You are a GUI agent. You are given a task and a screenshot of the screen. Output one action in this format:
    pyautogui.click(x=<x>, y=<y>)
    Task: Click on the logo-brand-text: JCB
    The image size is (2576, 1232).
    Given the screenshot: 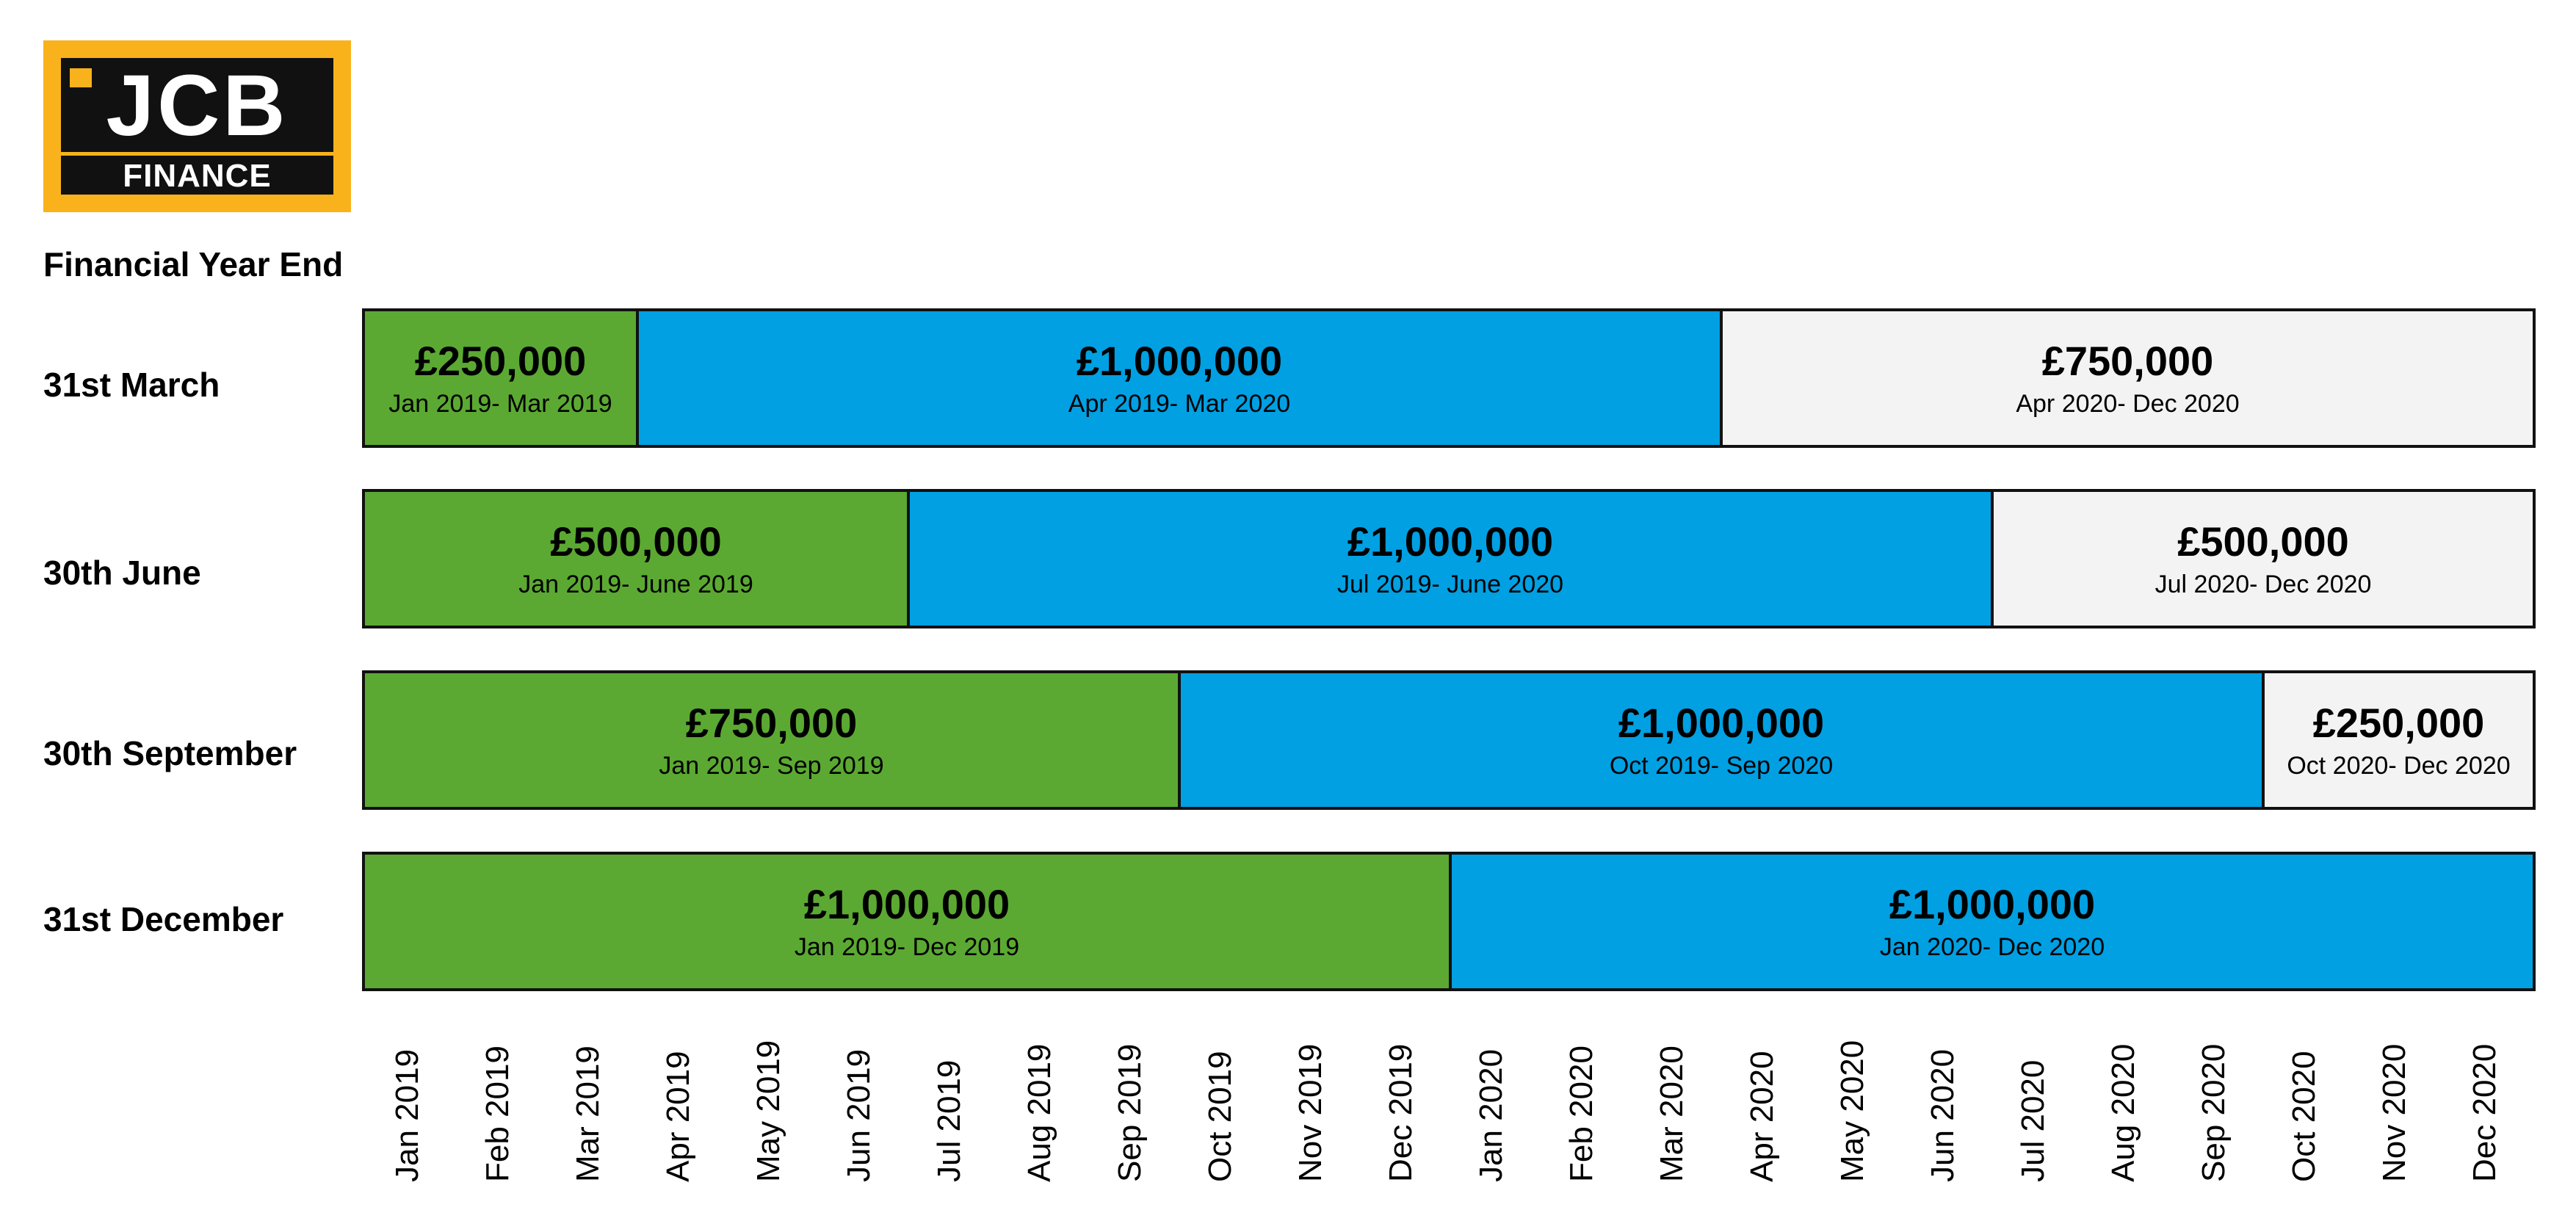 What is the action you would take?
    pyautogui.click(x=197, y=105)
    